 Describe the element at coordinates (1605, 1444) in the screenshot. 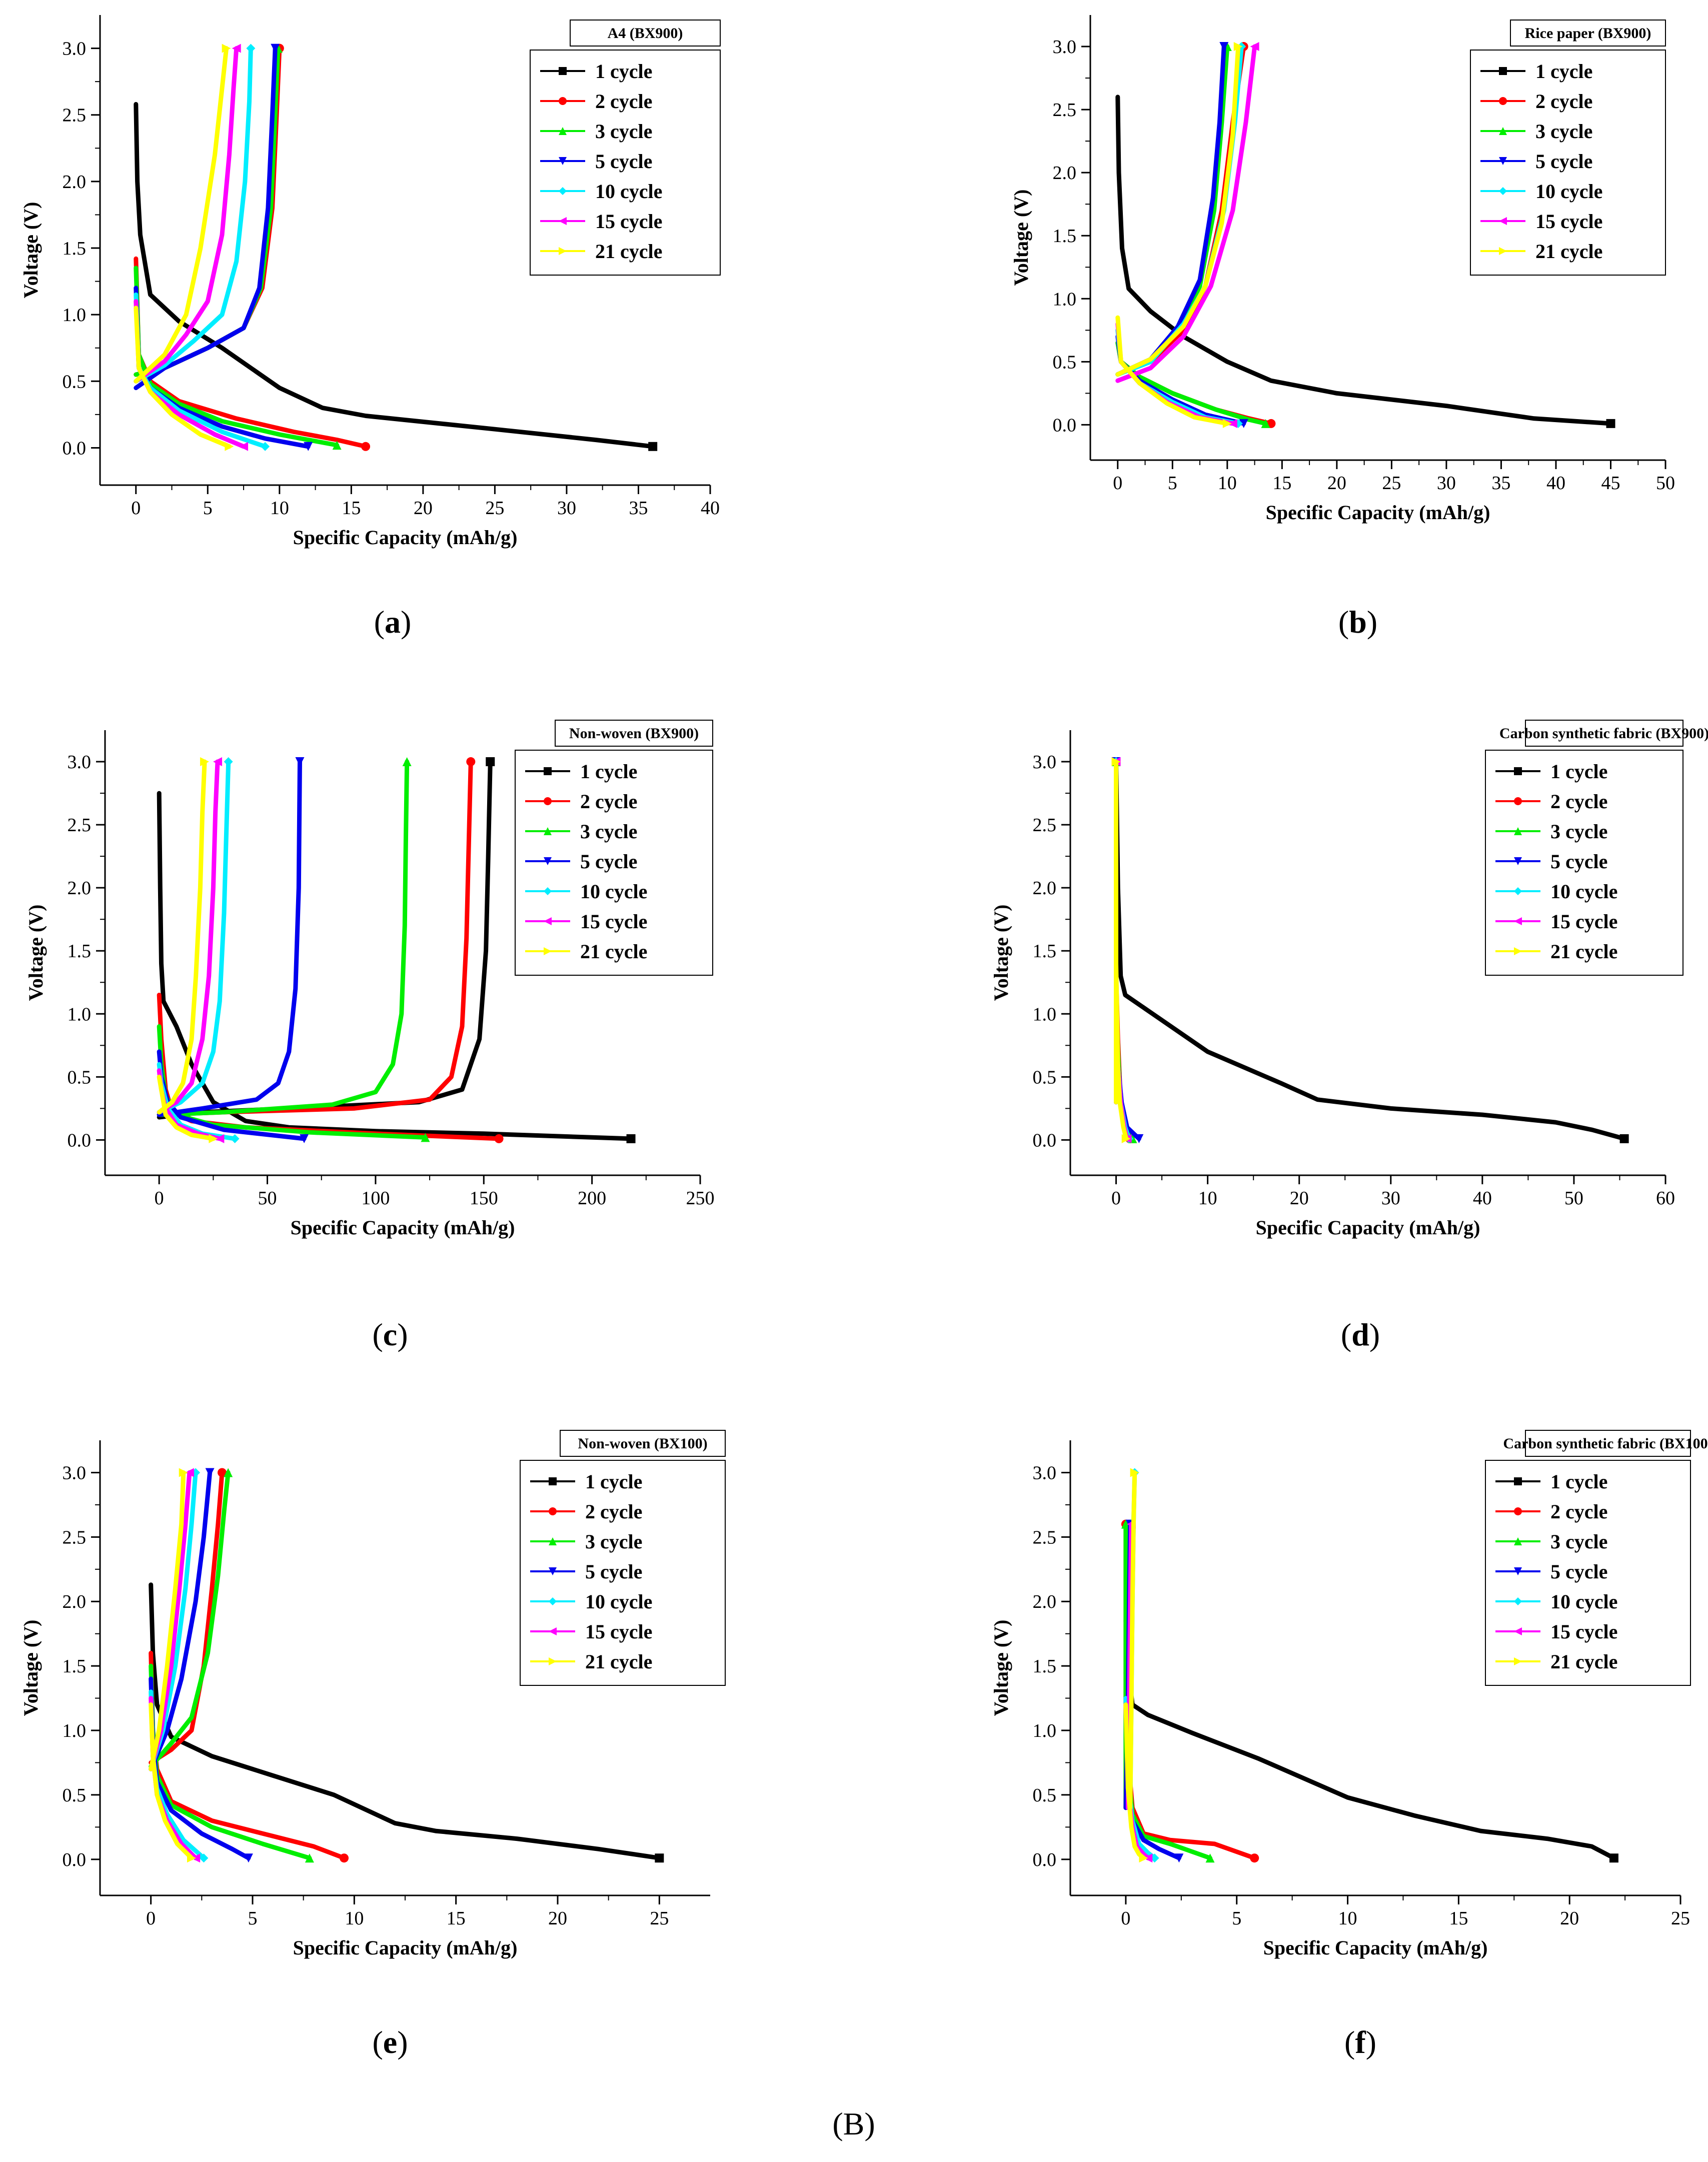

I see `chart-title: Carbon synthetic fabric (BX100)` at that location.